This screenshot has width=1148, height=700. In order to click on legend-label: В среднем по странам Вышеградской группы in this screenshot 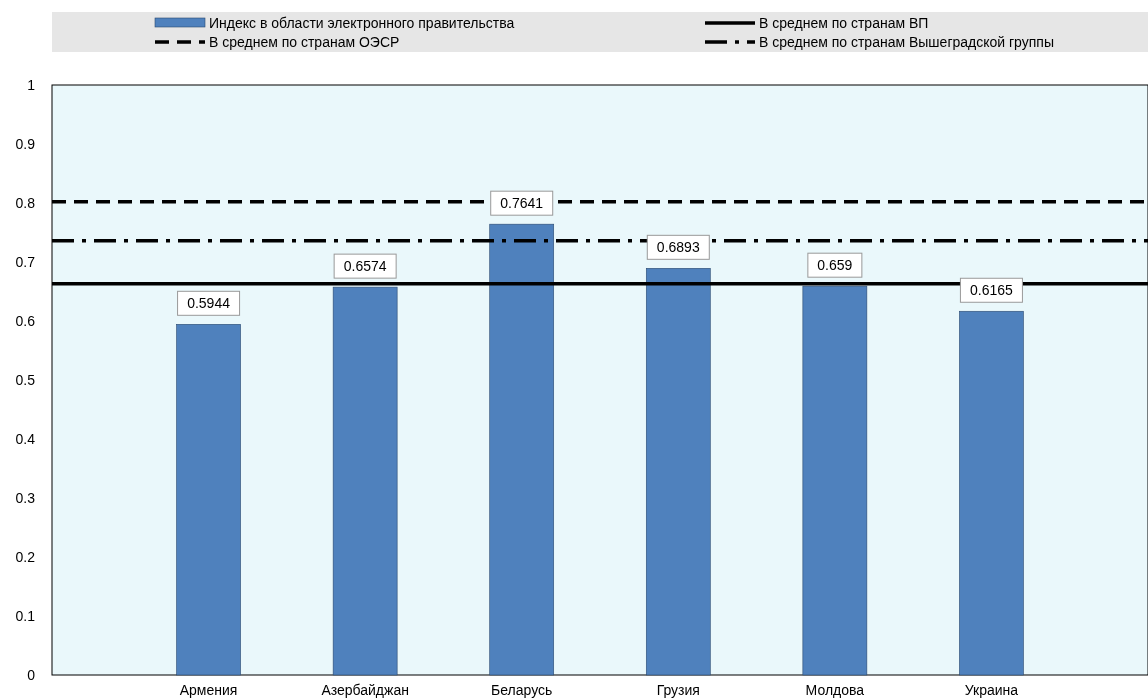, I will do `click(906, 42)`.